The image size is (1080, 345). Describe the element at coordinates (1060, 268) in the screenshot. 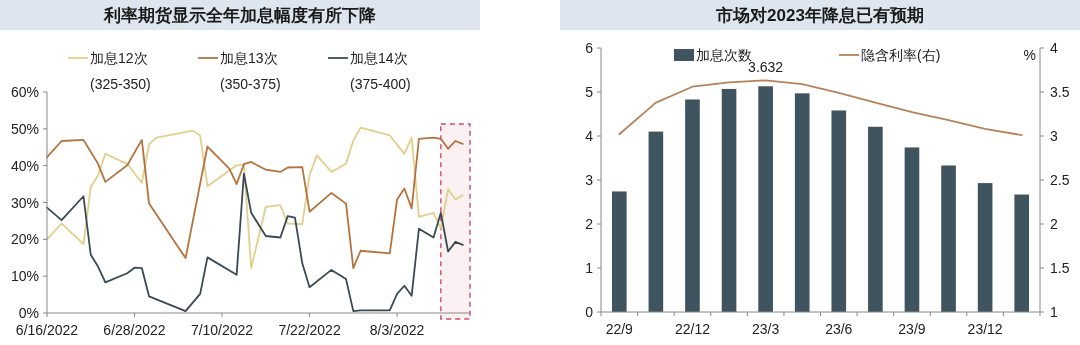

I see `y2-tick-label: 1.5` at that location.